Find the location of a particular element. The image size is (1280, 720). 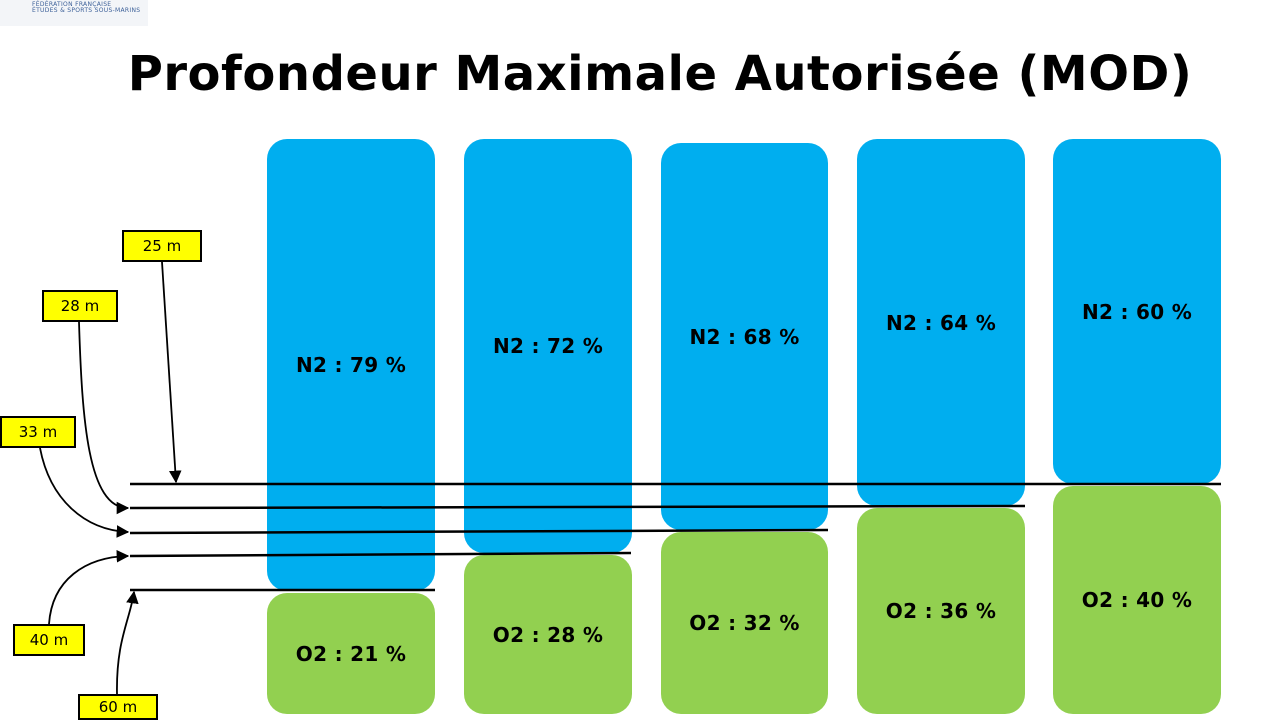

arrow-33m is located at coordinates (84, 492).